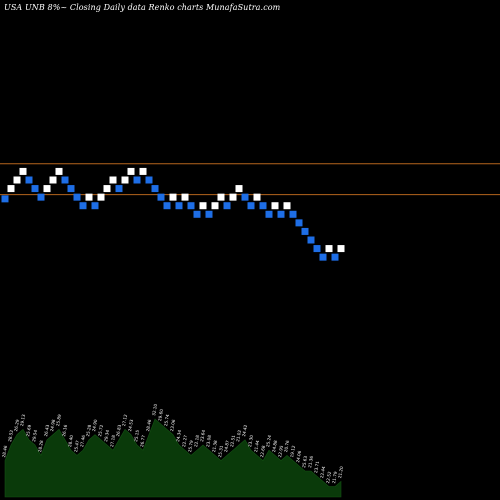 This screenshot has width=500, height=500. I want to click on volume-label: 28.52, so click(10, 435).